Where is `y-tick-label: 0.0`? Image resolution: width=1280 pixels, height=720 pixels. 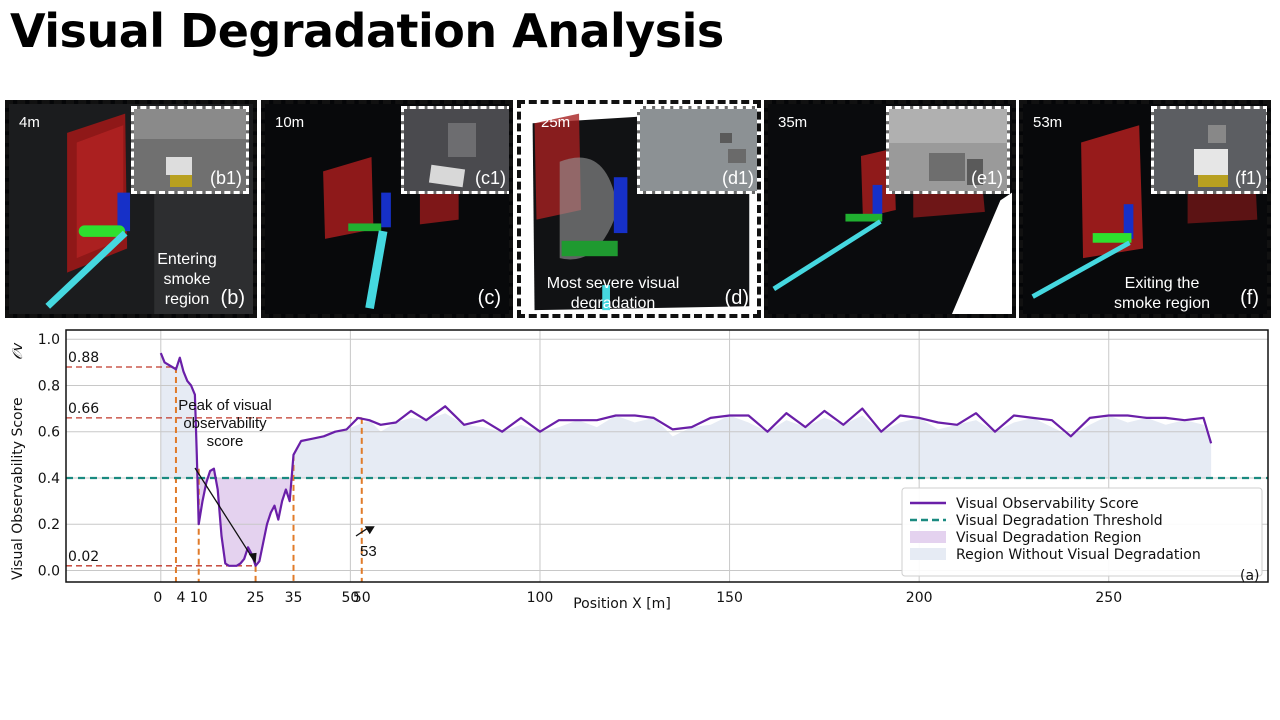
y-tick-label: 0.0 is located at coordinates (49, 571).